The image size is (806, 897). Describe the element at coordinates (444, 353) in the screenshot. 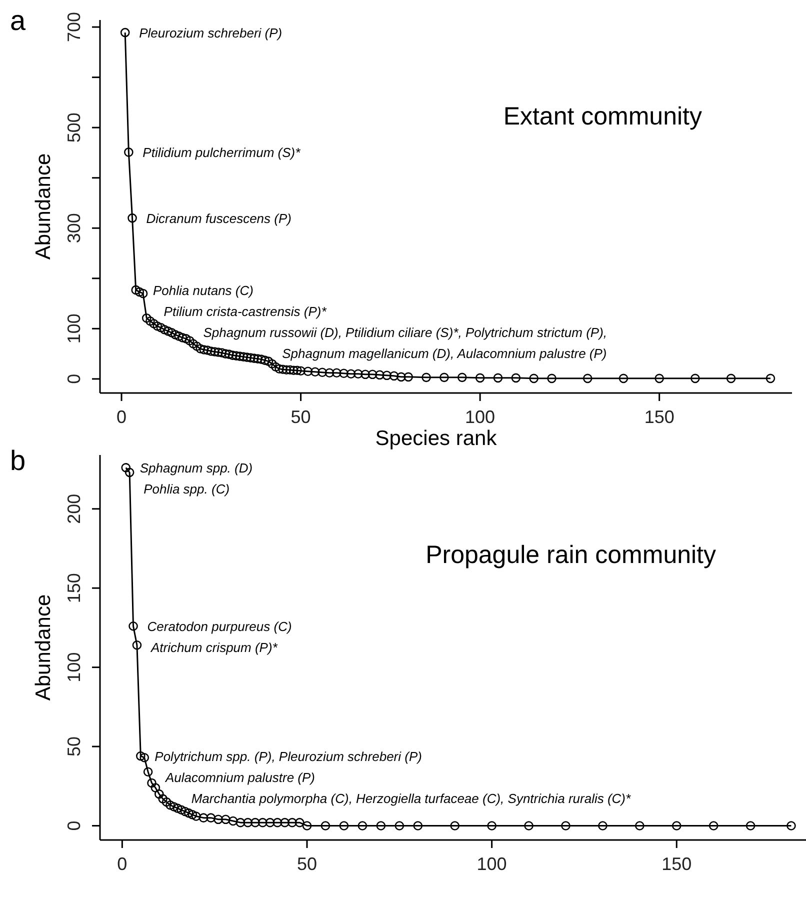

I see `annotation: Sphagnum magellanicum (D), Aulacomnium palustre (P)` at that location.